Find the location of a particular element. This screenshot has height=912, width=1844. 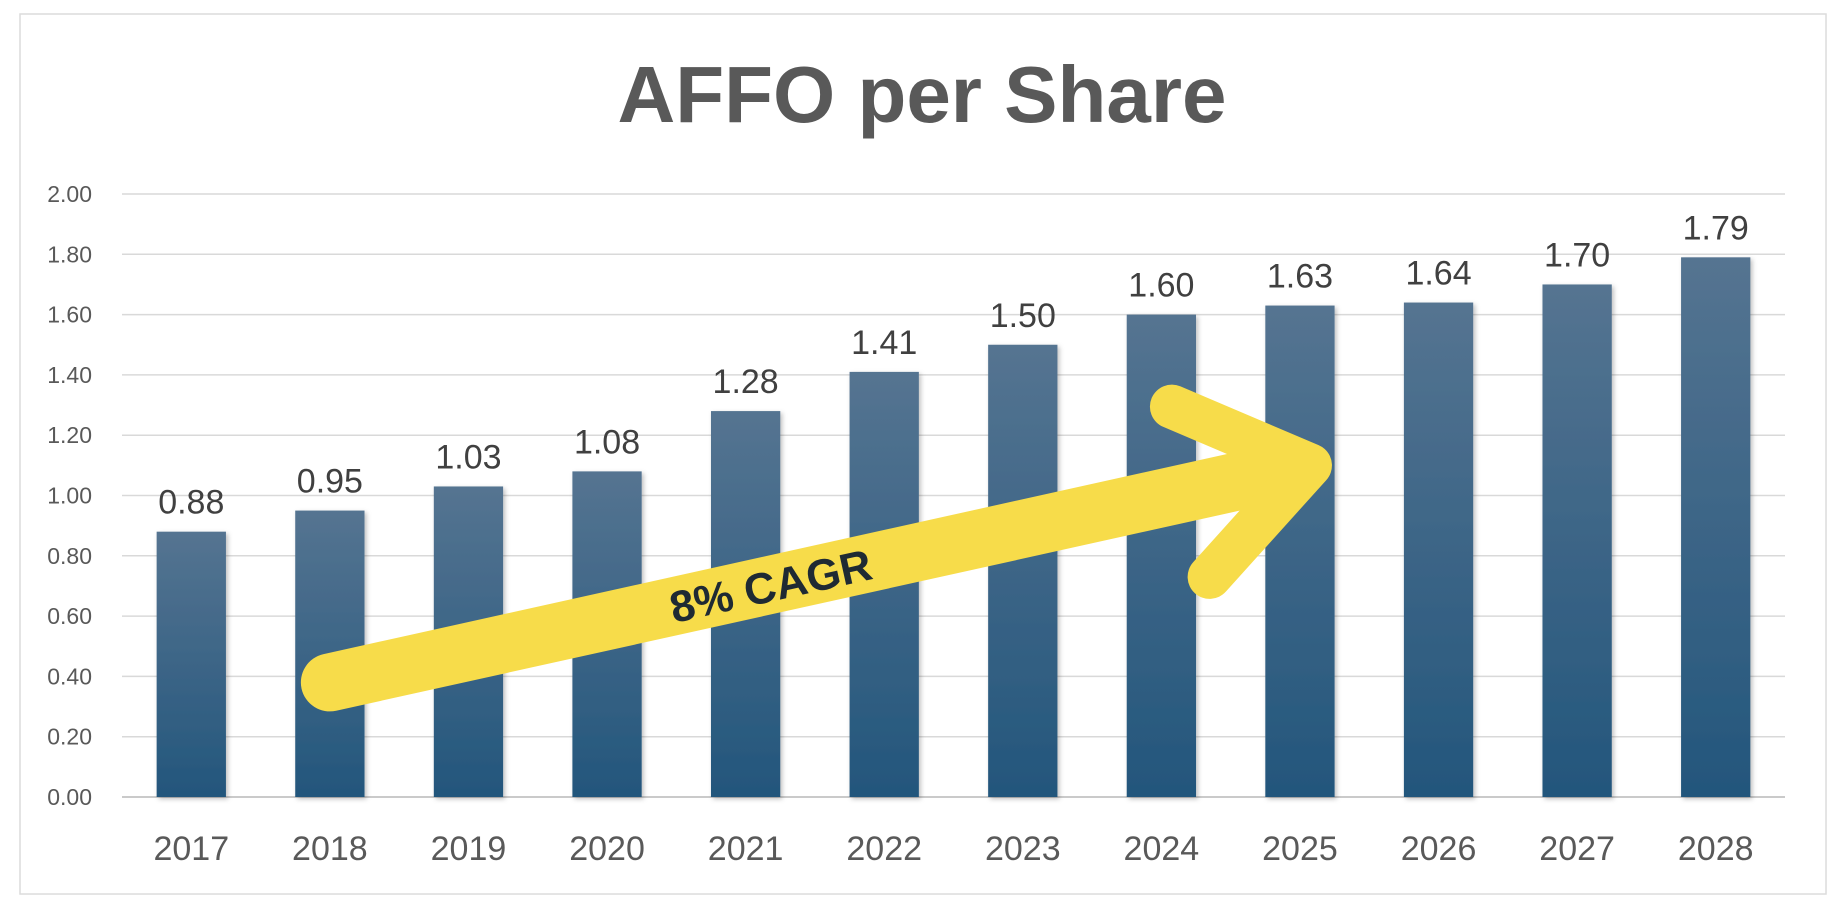

x-tick-label: 2027 is located at coordinates (1577, 849).